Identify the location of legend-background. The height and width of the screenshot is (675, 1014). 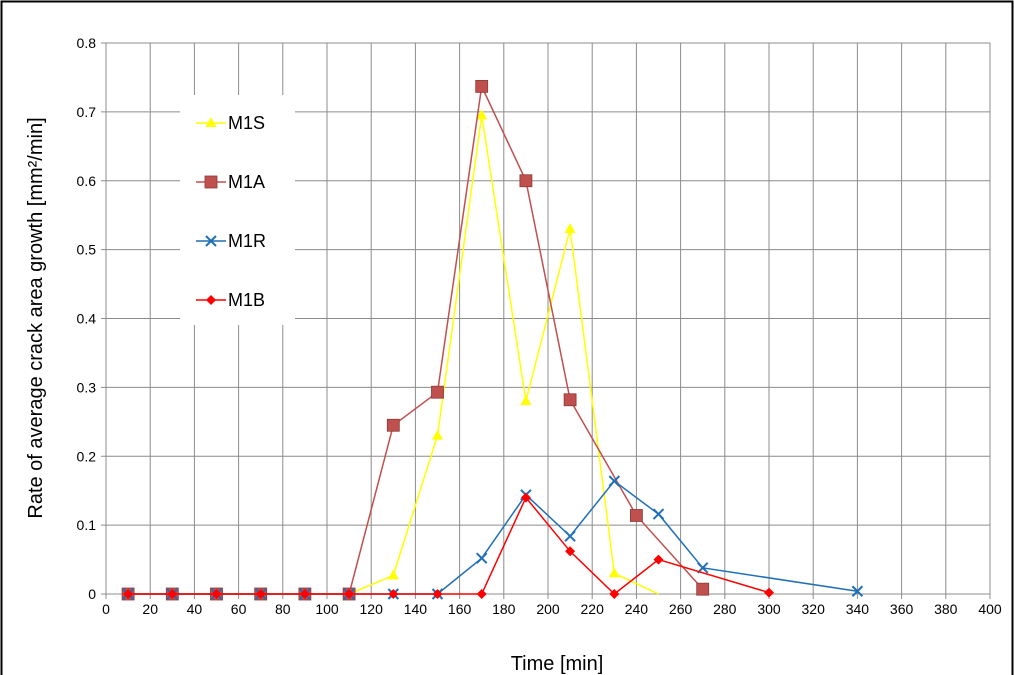
(237, 210).